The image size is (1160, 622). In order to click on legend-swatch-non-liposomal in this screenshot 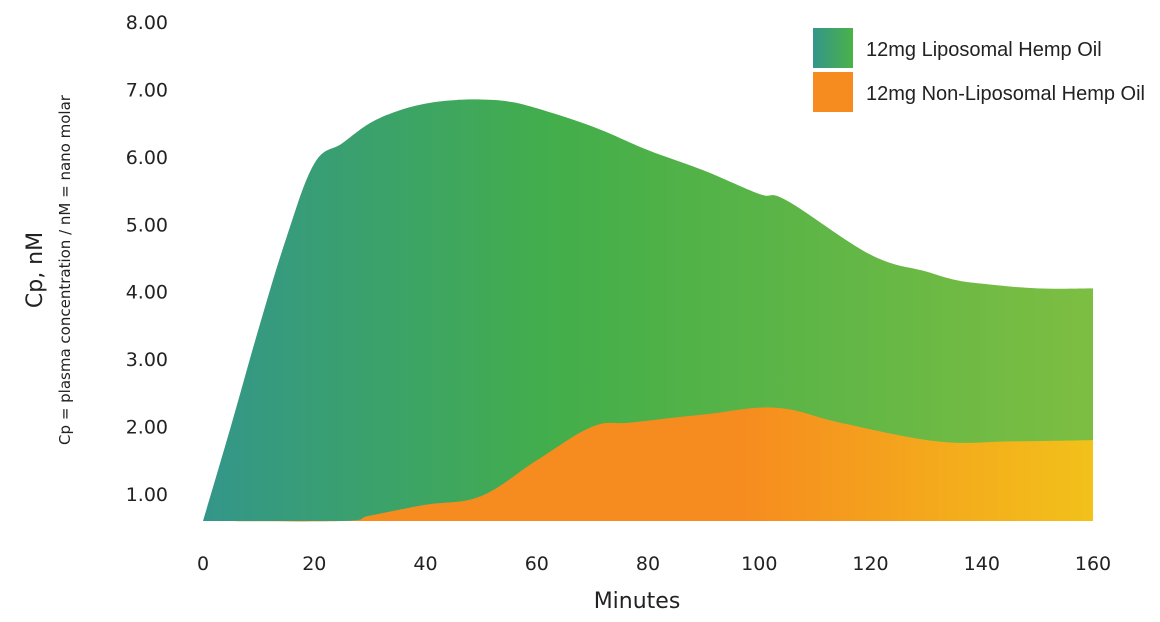, I will do `click(833, 92)`.